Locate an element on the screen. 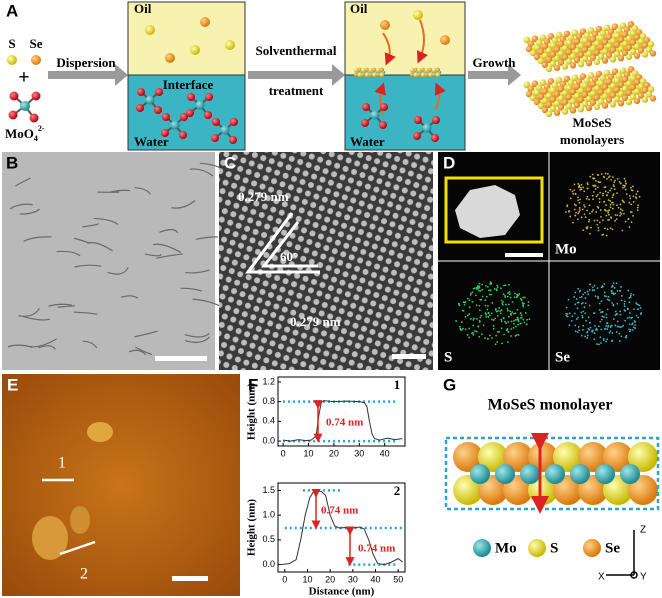 The image size is (662, 598). y-axis-label: Height (nm) is located at coordinates (252, 527).